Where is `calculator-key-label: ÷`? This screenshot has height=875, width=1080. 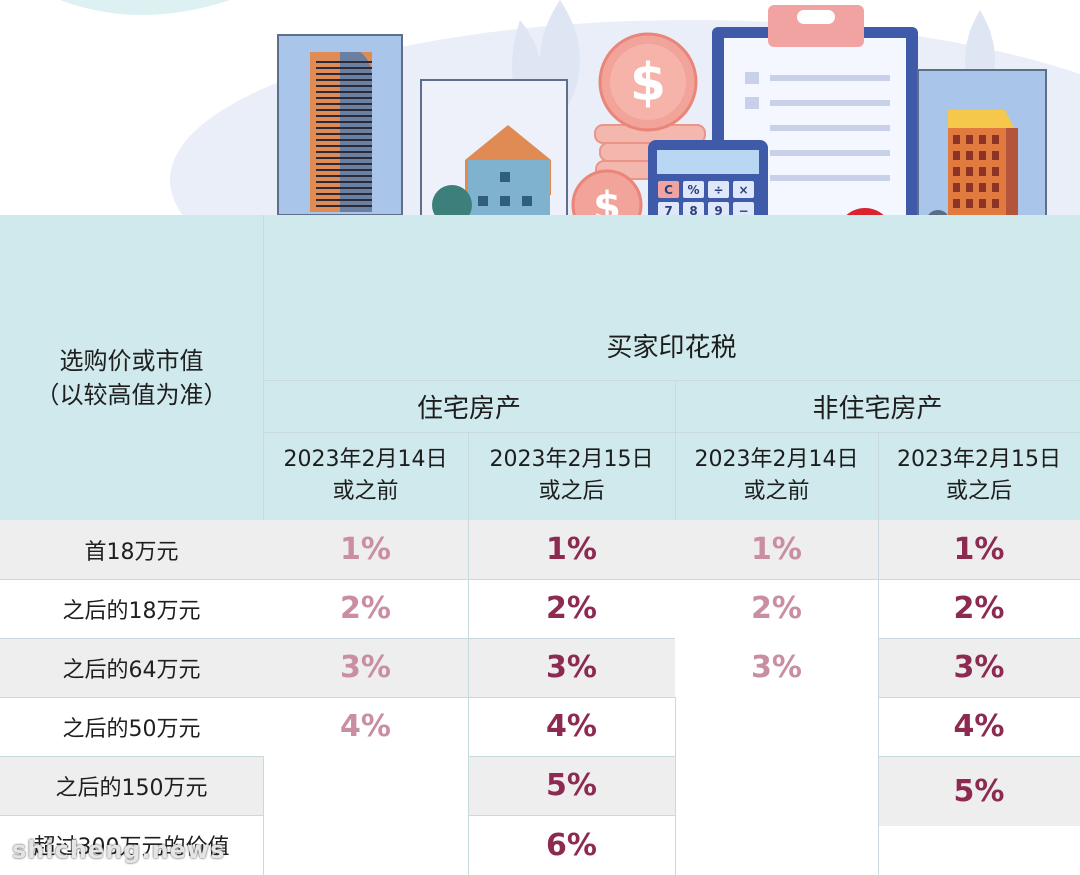 calculator-key-label: ÷ is located at coordinates (718, 190).